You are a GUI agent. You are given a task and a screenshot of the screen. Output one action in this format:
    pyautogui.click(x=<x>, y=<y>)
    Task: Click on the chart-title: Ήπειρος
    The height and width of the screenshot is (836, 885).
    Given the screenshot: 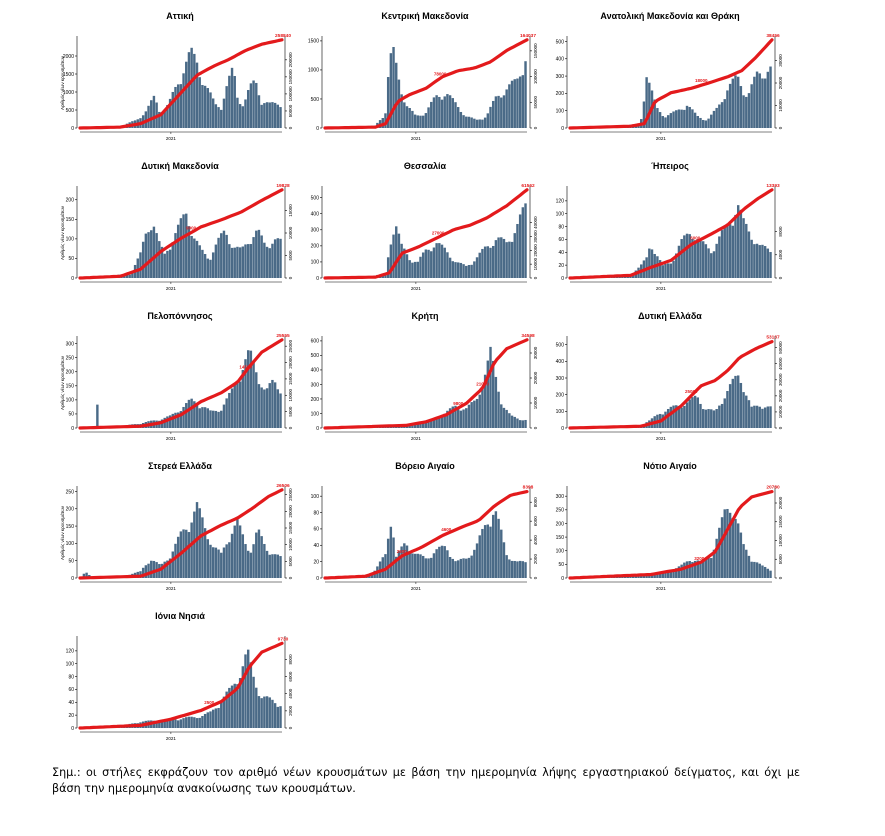 What is the action you would take?
    pyautogui.click(x=670, y=166)
    